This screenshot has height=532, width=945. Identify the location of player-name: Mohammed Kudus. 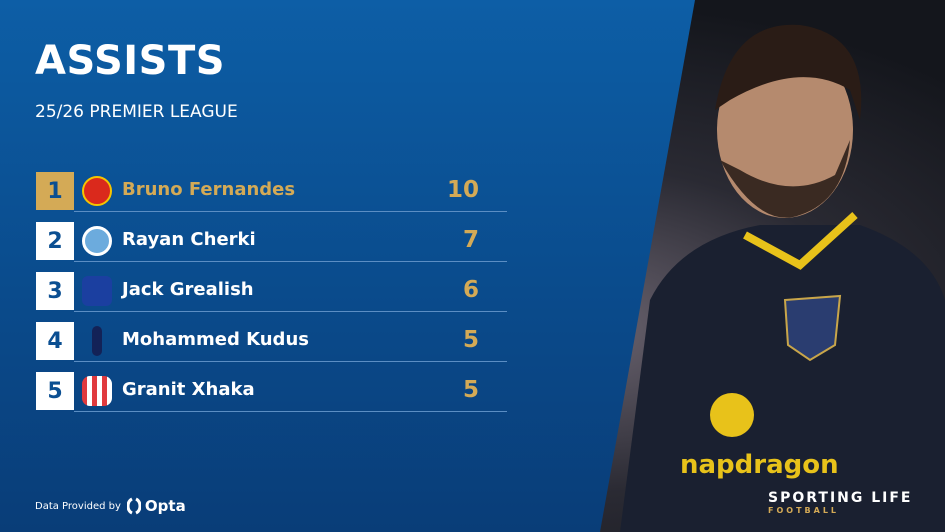
(215, 339).